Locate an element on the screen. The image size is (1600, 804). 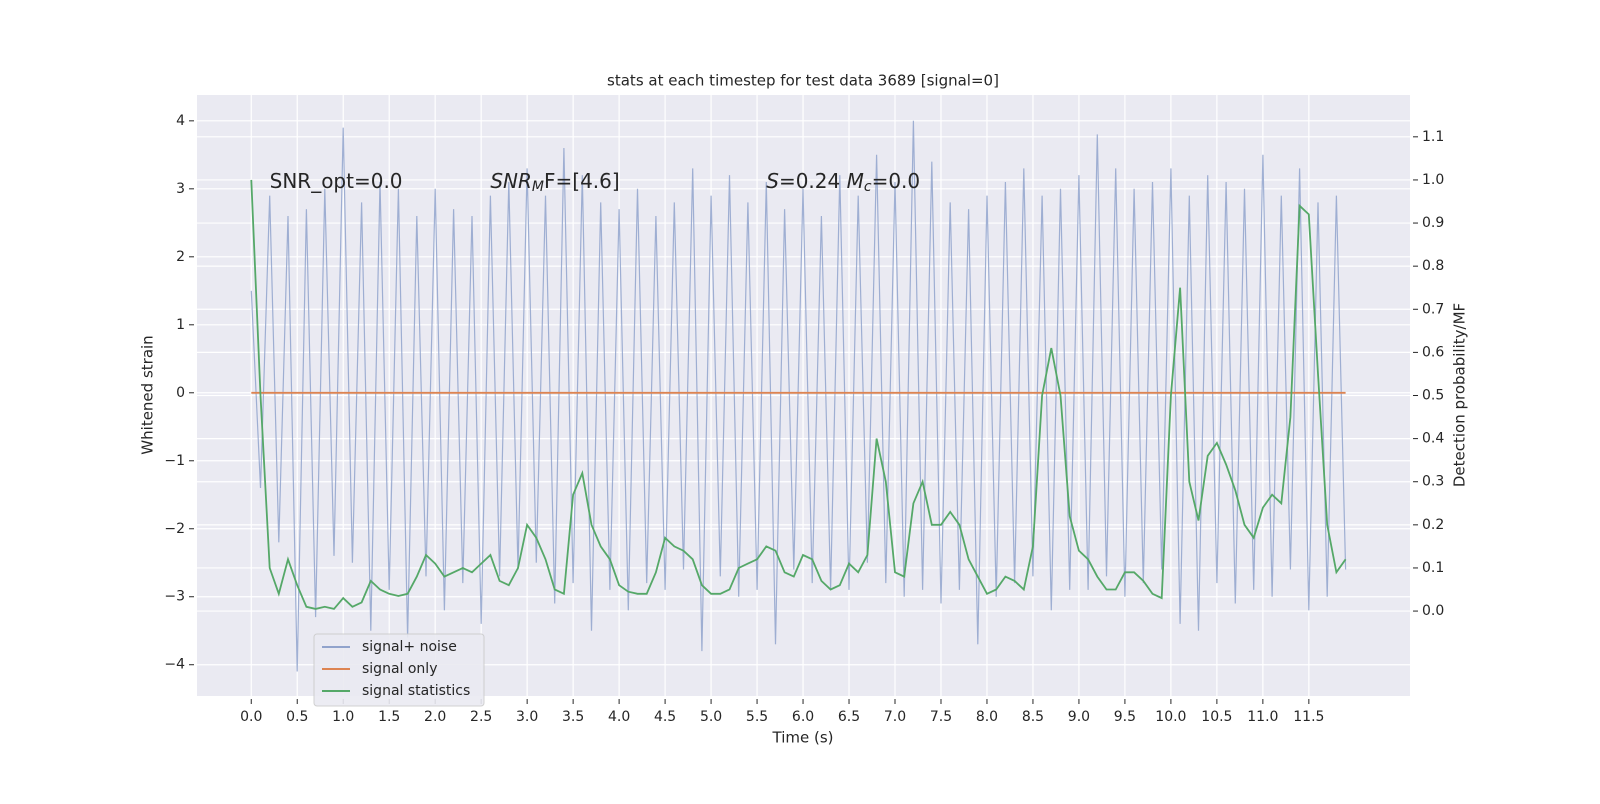
annotation: SNRMF=[4.6] is located at coordinates (554, 182).